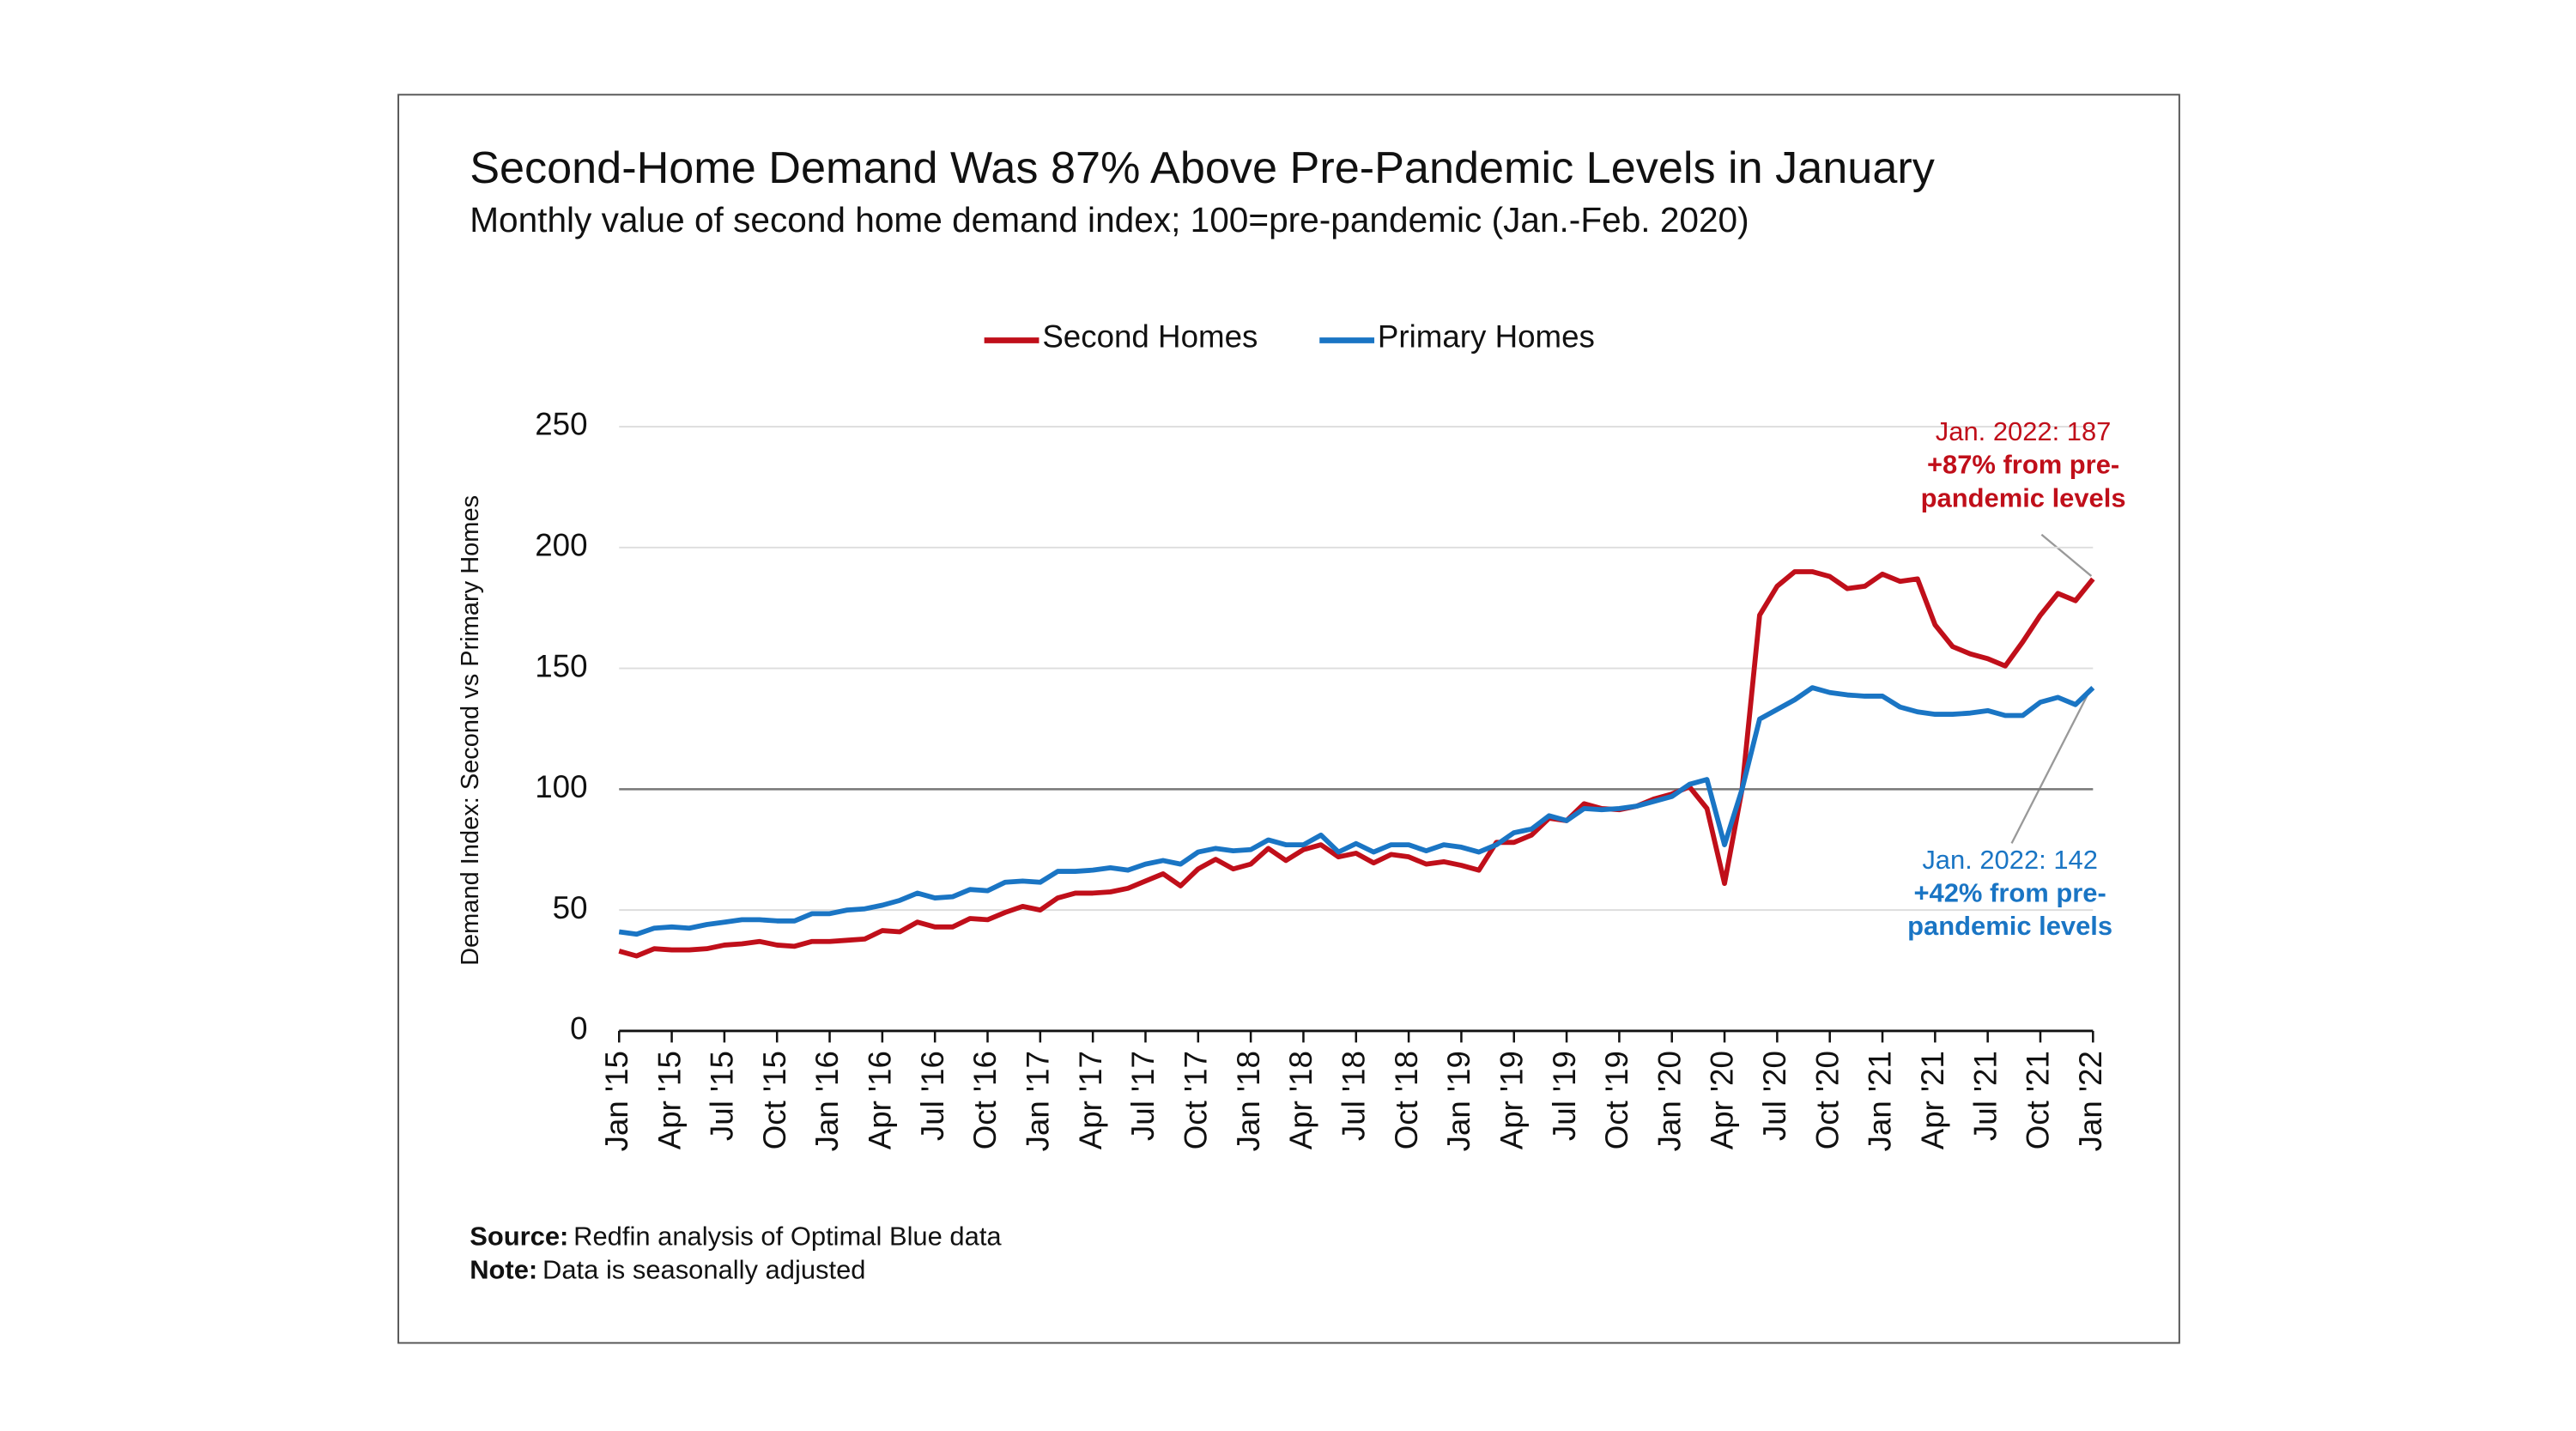 The width and height of the screenshot is (2576, 1431). What do you see at coordinates (787, 1237) in the screenshot?
I see `source-text: Redfin analysis of Optimal Blue data` at bounding box center [787, 1237].